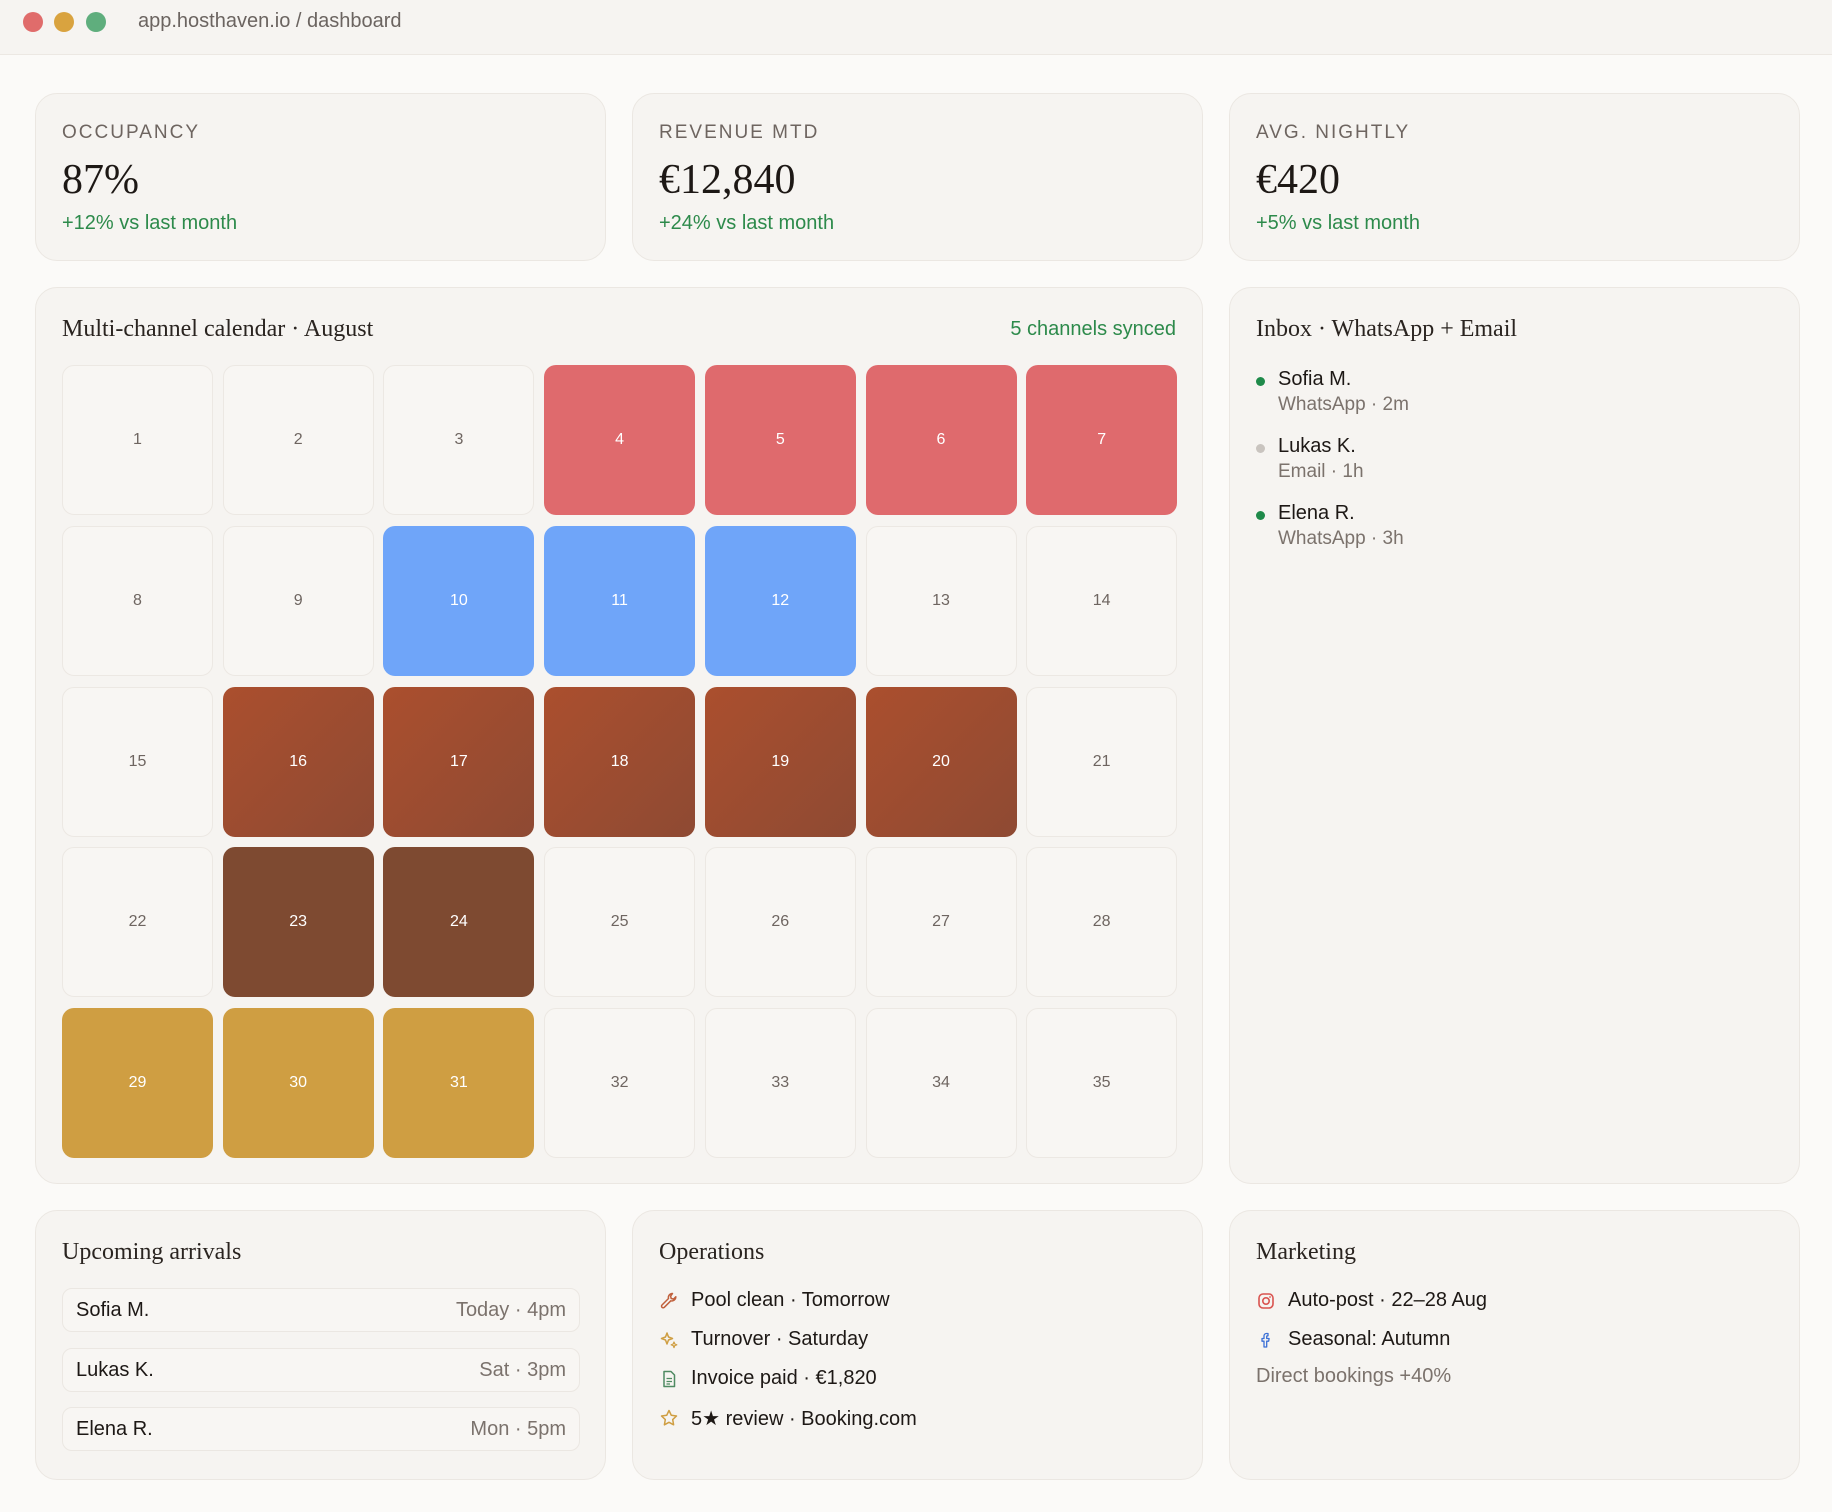 Image resolution: width=1832 pixels, height=1512 pixels. What do you see at coordinates (917, 177) in the screenshot?
I see `stat-card-revenue: REVENUE MTD €12,840 +24% vs last month` at bounding box center [917, 177].